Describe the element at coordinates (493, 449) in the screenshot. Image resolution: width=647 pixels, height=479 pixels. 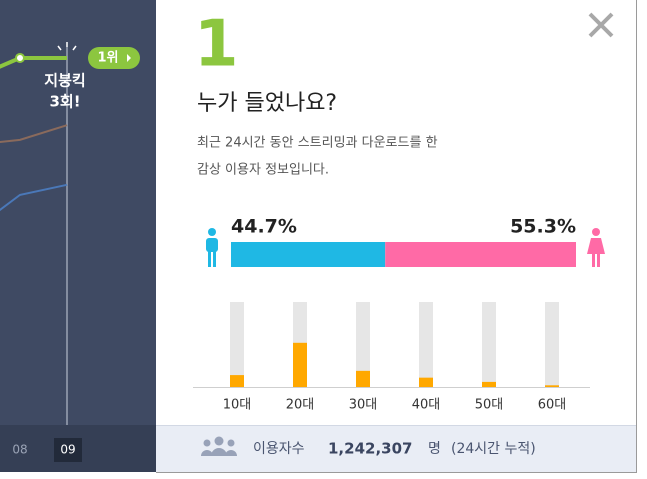
I see `footer-note: (24시간 누적)` at that location.